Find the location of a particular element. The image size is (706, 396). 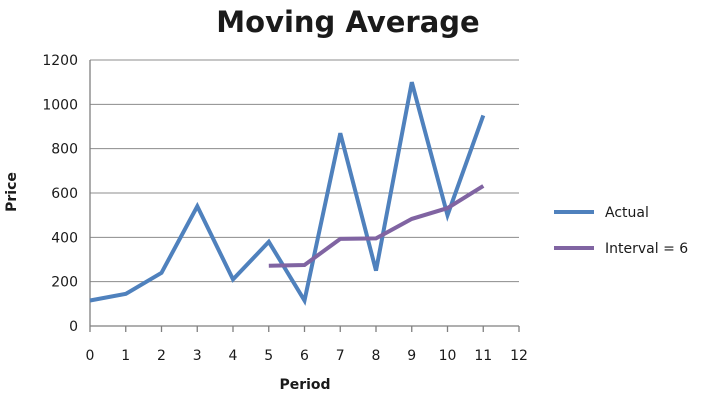

x-tick-label: 7 is located at coordinates (340, 356).